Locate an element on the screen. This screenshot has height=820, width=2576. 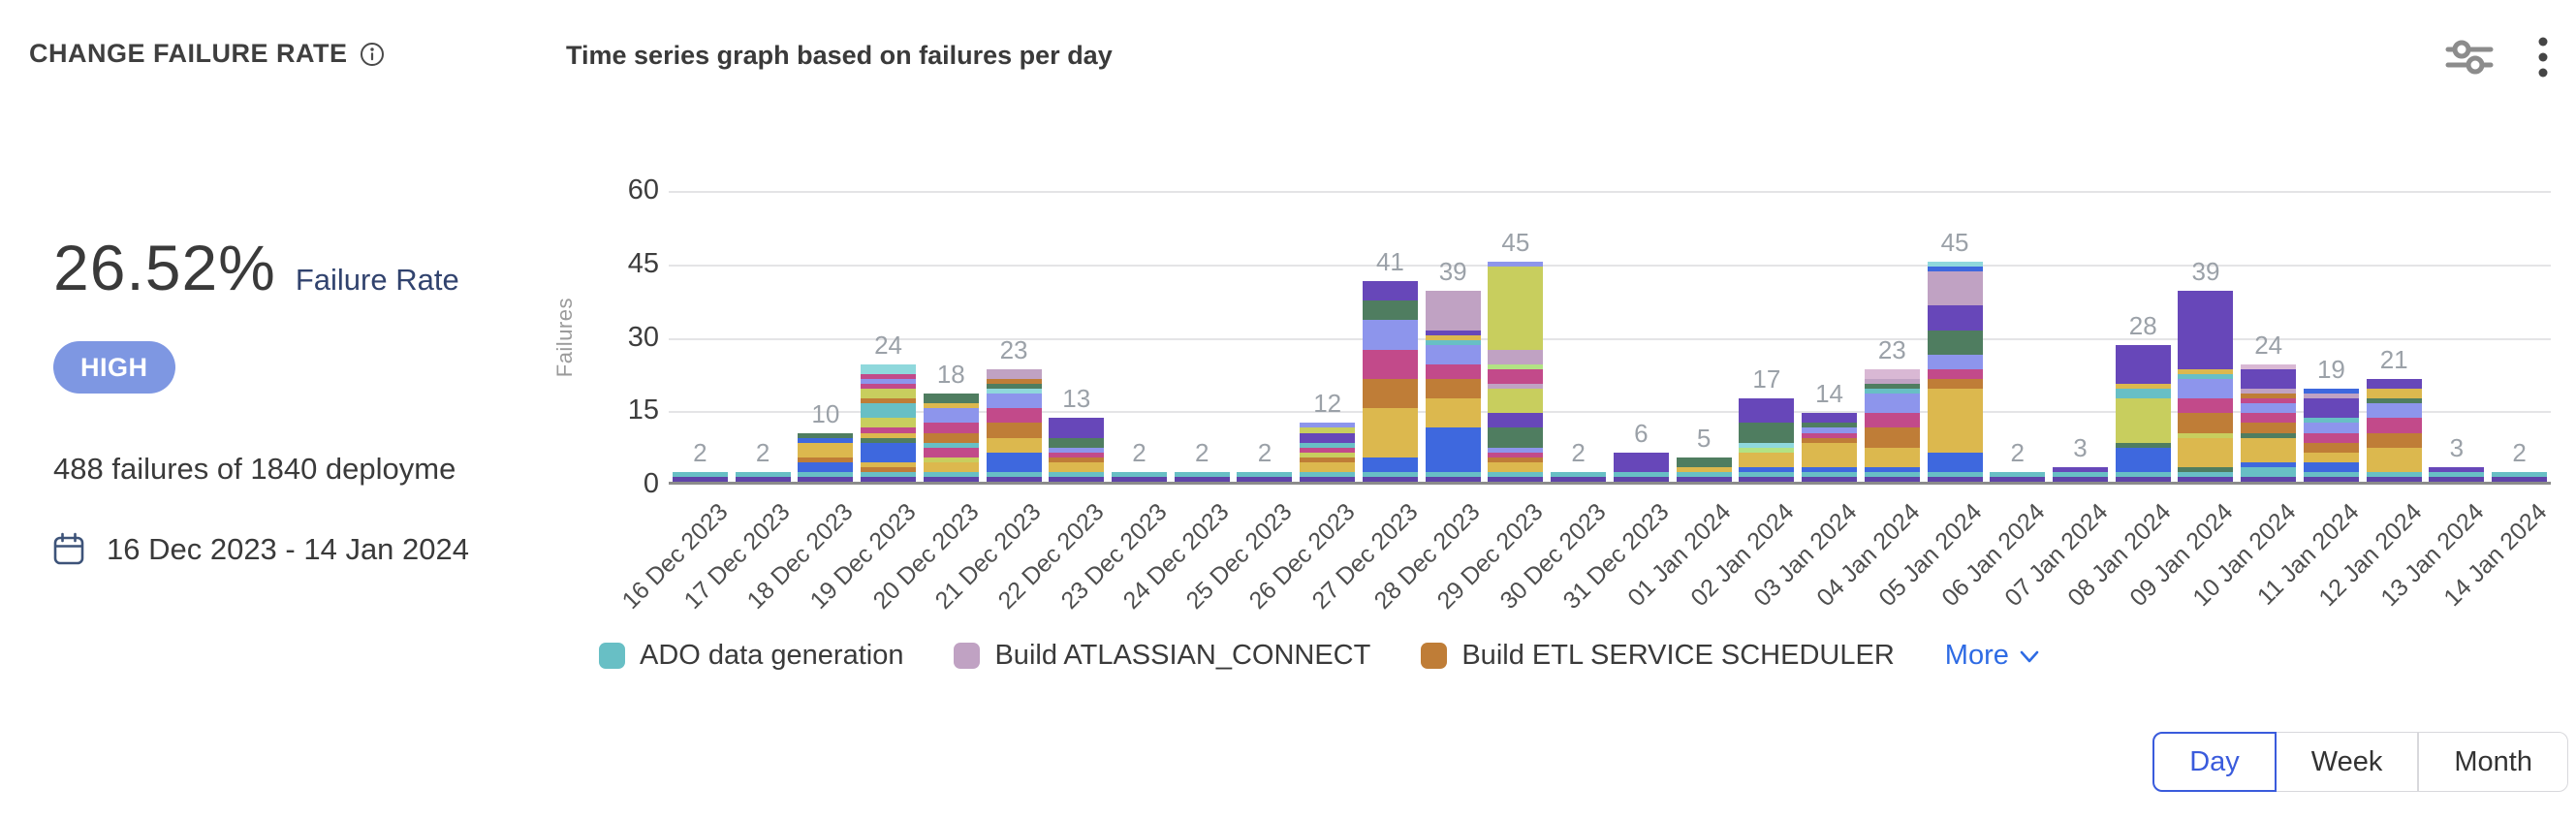
stacked-bar-07-Jan-2024 is located at coordinates (2080, 474).